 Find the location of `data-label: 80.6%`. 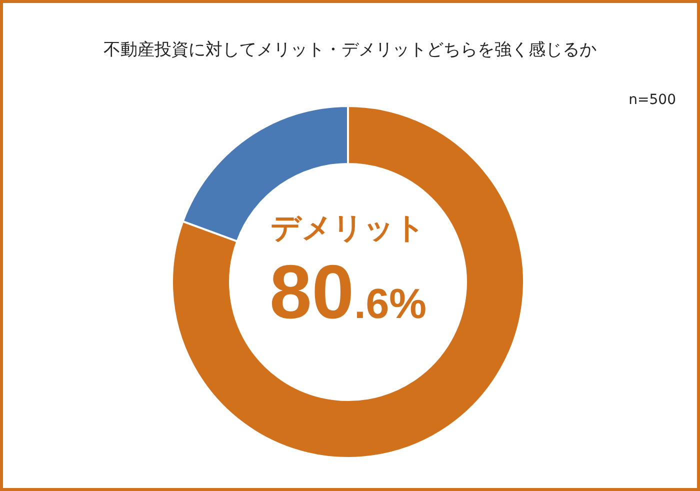

data-label: 80.6% is located at coordinates (348, 292).